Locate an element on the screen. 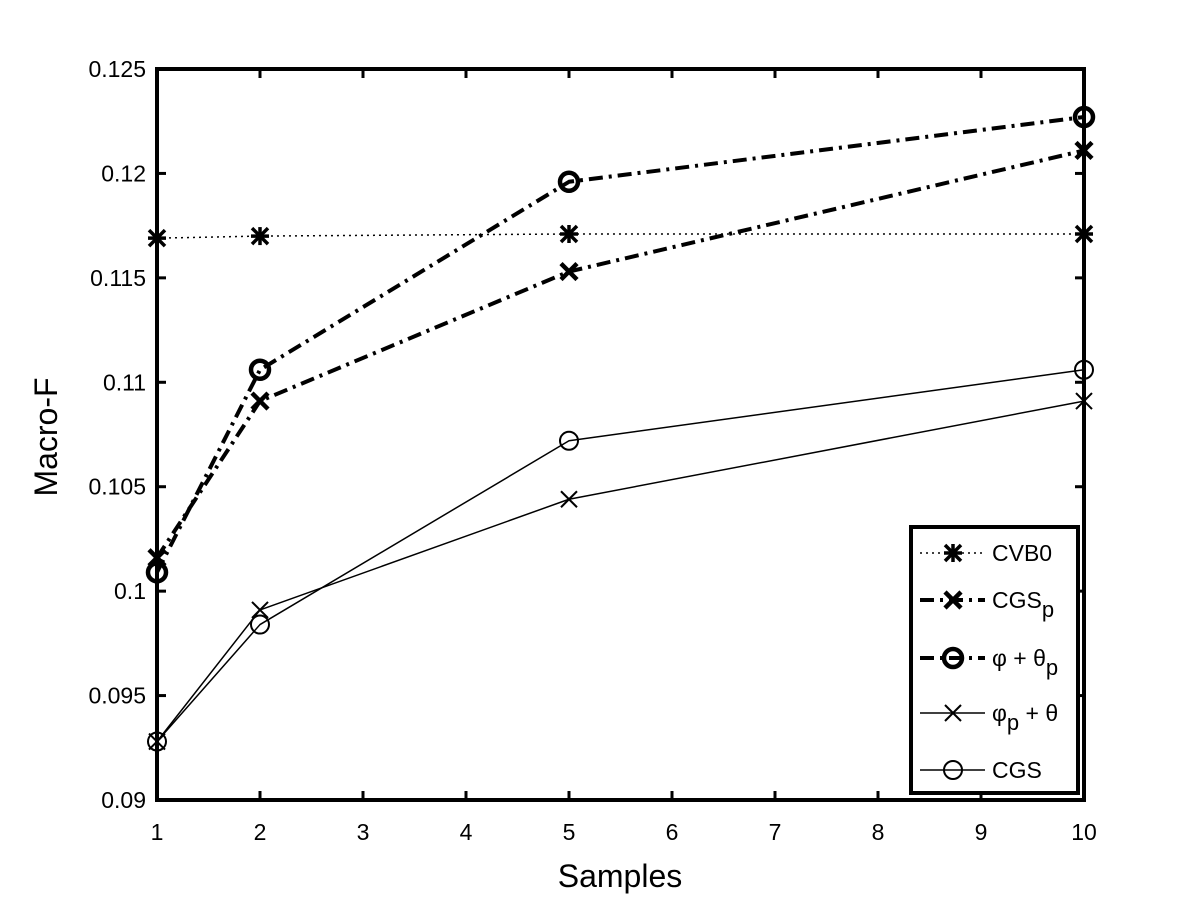 The width and height of the screenshot is (1200, 901). x-axis-title: Samples is located at coordinates (620, 876).